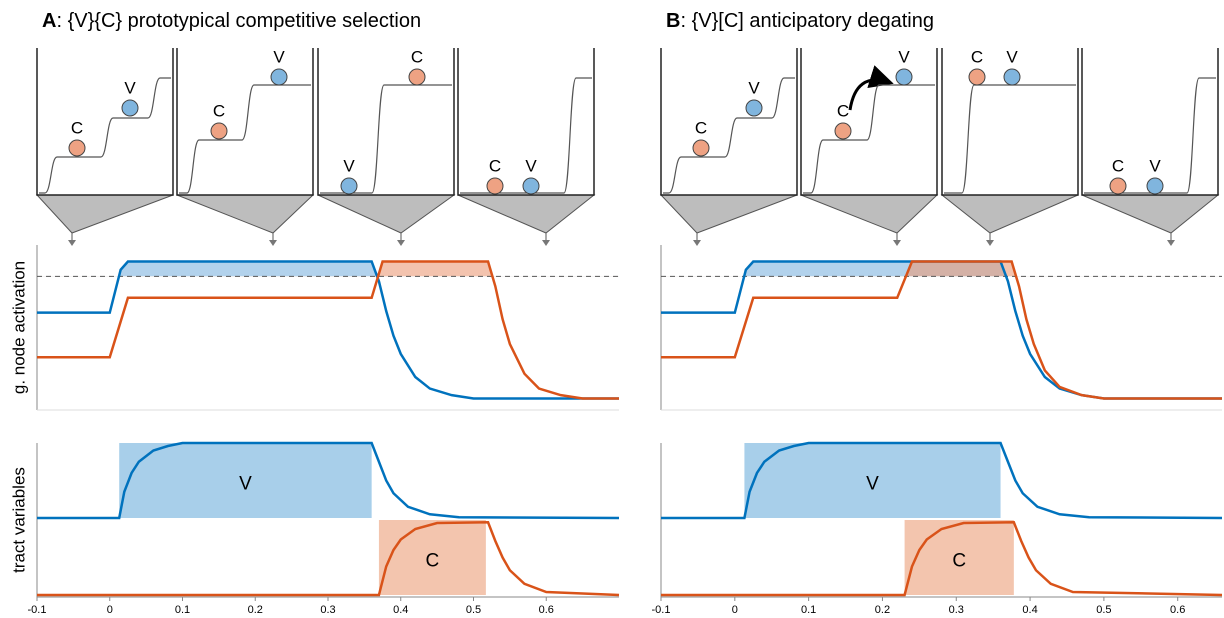 The image size is (1224, 618). I want to click on arrow, so click(871, 88).